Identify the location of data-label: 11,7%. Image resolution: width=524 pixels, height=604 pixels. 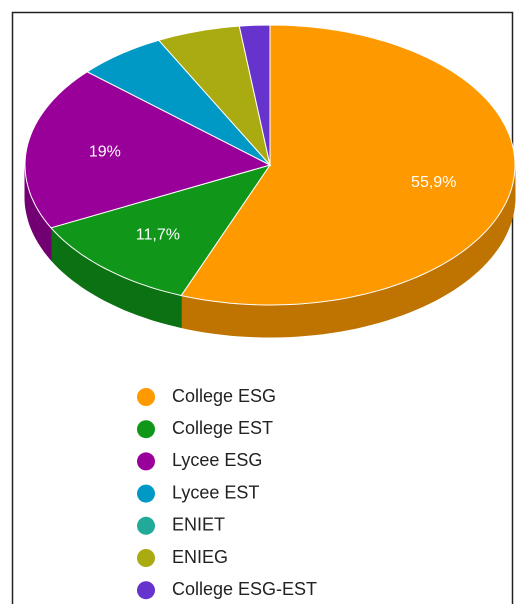
(158, 235).